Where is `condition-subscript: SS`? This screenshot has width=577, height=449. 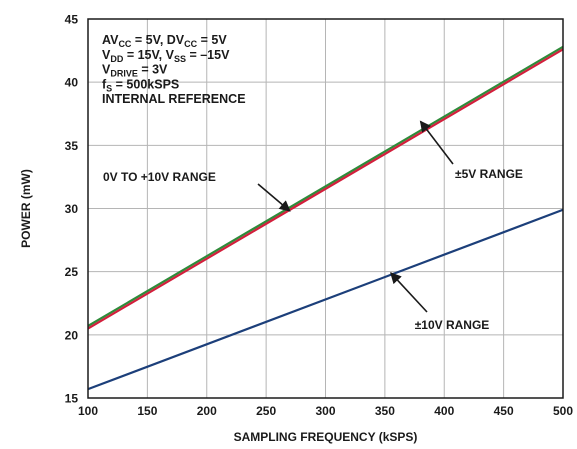 condition-subscript: SS is located at coordinates (180, 59).